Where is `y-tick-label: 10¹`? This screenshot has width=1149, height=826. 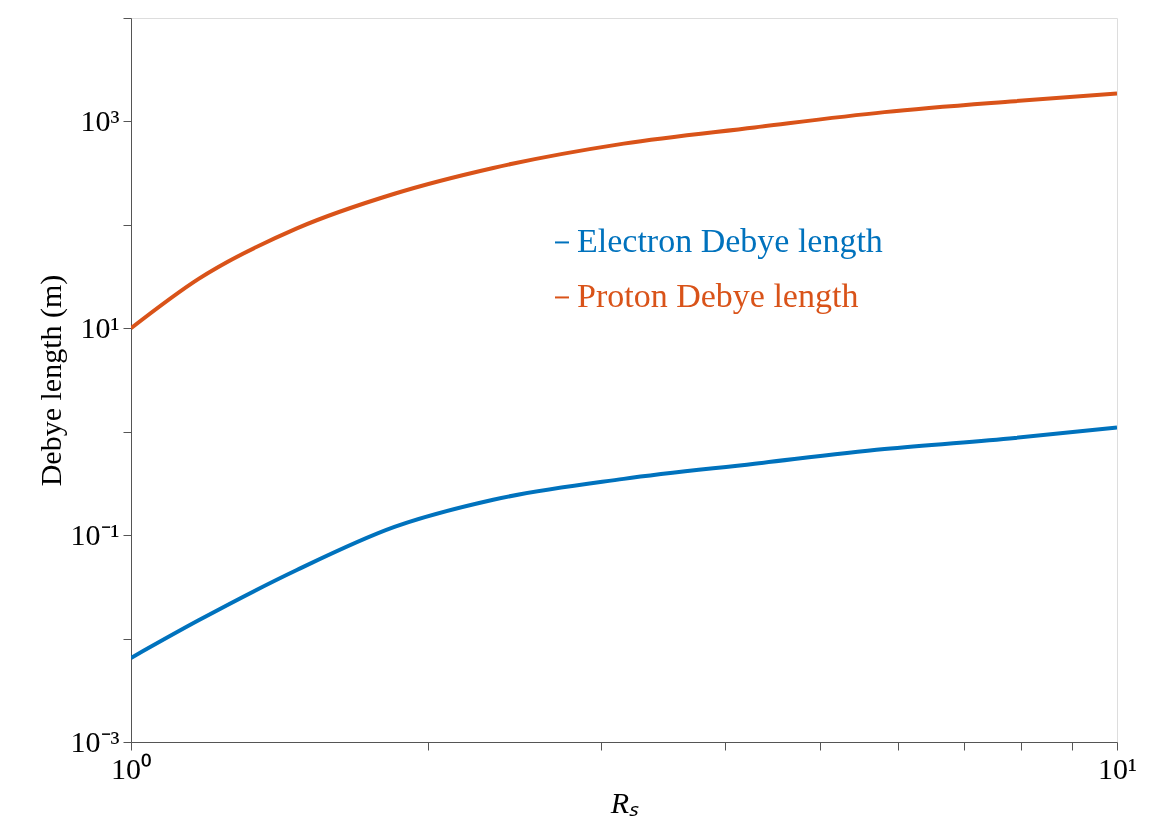 y-tick-label: 10¹ is located at coordinates (100, 327).